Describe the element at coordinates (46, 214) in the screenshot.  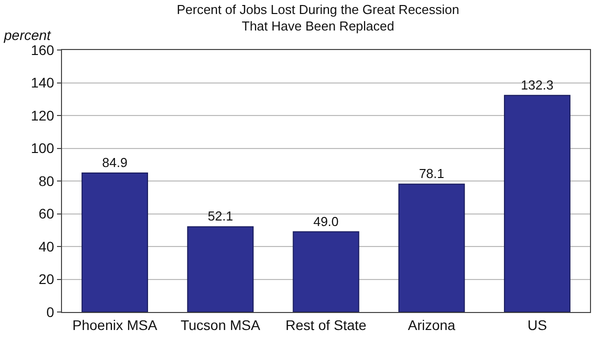
I see `y-tick-label: 60` at that location.